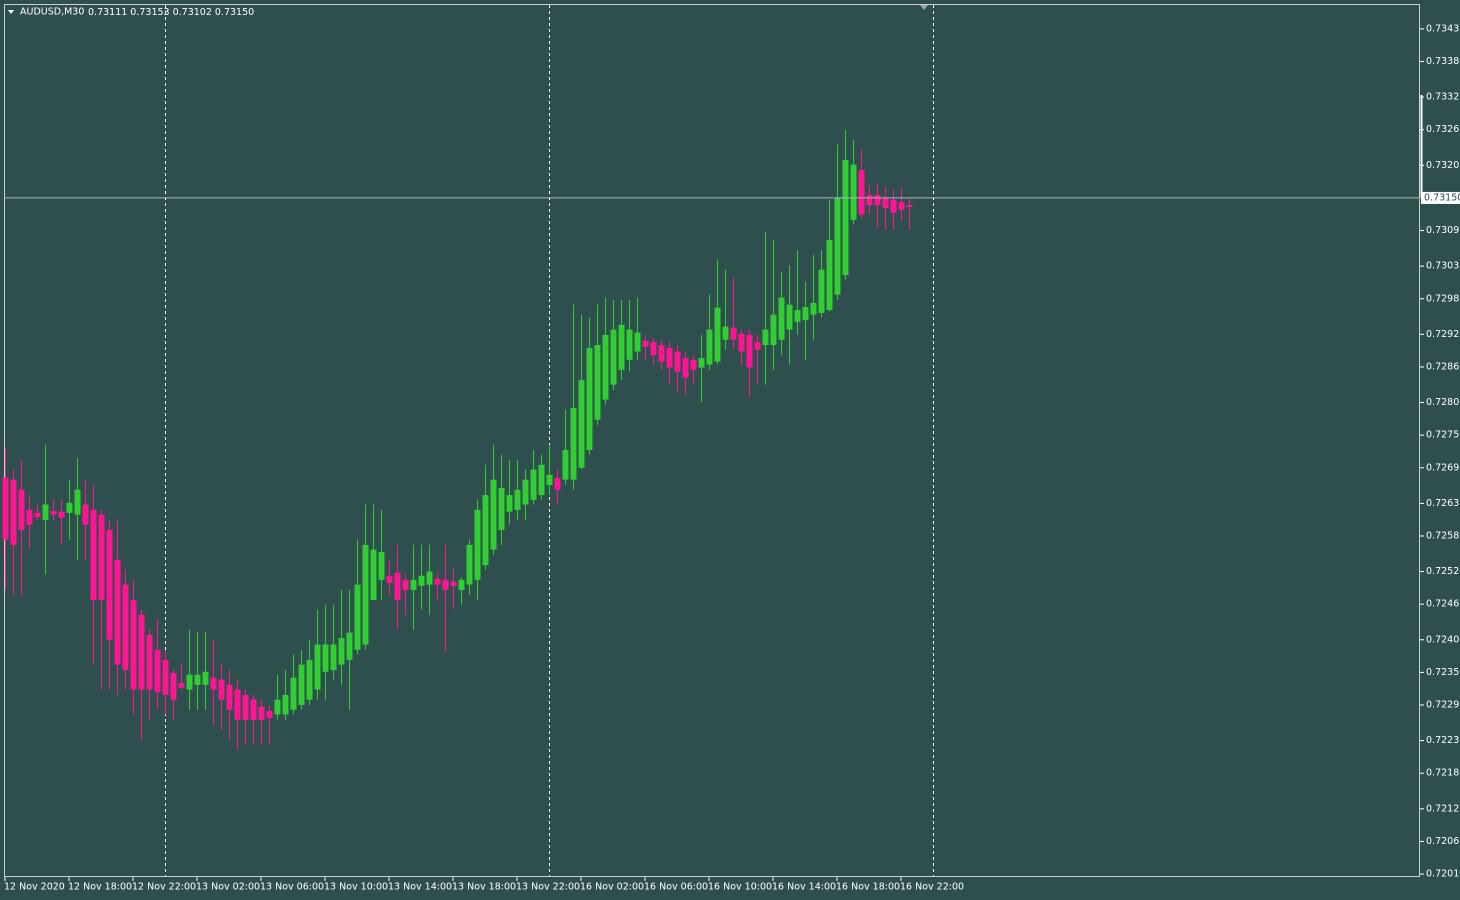  Describe the element at coordinates (1443, 266) in the screenshot. I see `y-tick-label: 0.73035` at that location.